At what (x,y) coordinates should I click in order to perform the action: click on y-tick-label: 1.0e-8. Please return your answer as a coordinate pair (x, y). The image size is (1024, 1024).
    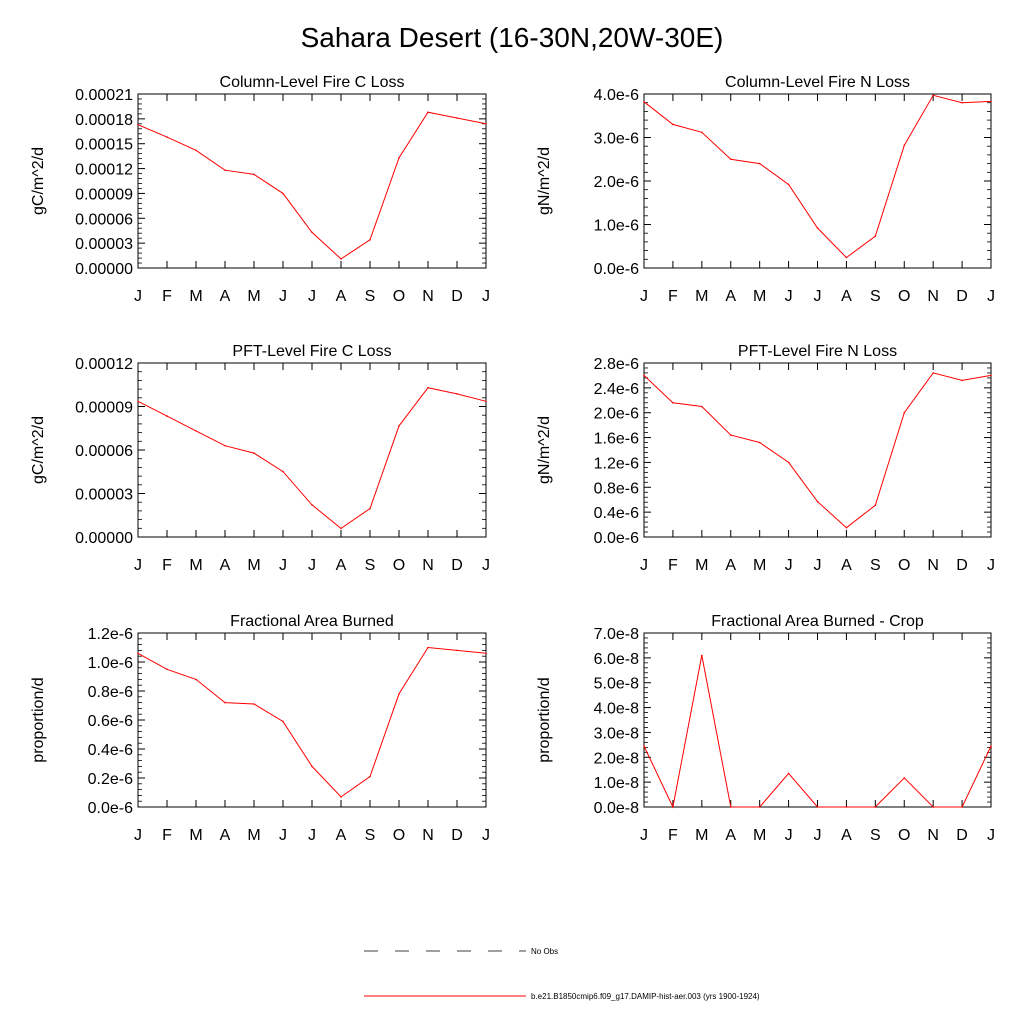
    Looking at the image, I should click on (616, 783).